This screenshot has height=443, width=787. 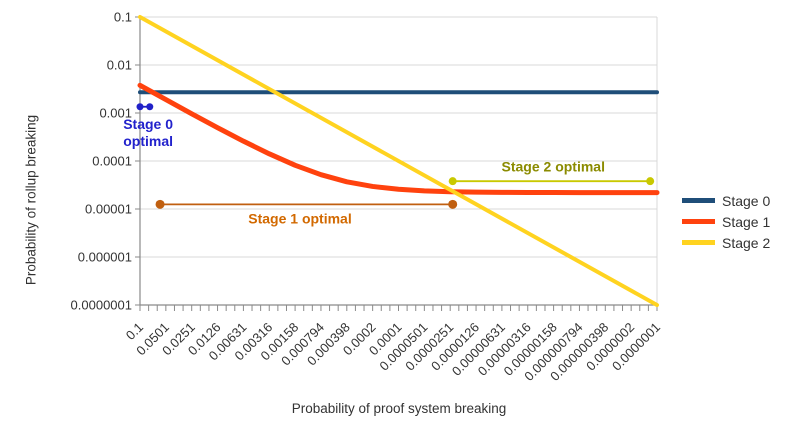 What do you see at coordinates (123, 17) in the screenshot?
I see `y-tick-label: 0.1` at bounding box center [123, 17].